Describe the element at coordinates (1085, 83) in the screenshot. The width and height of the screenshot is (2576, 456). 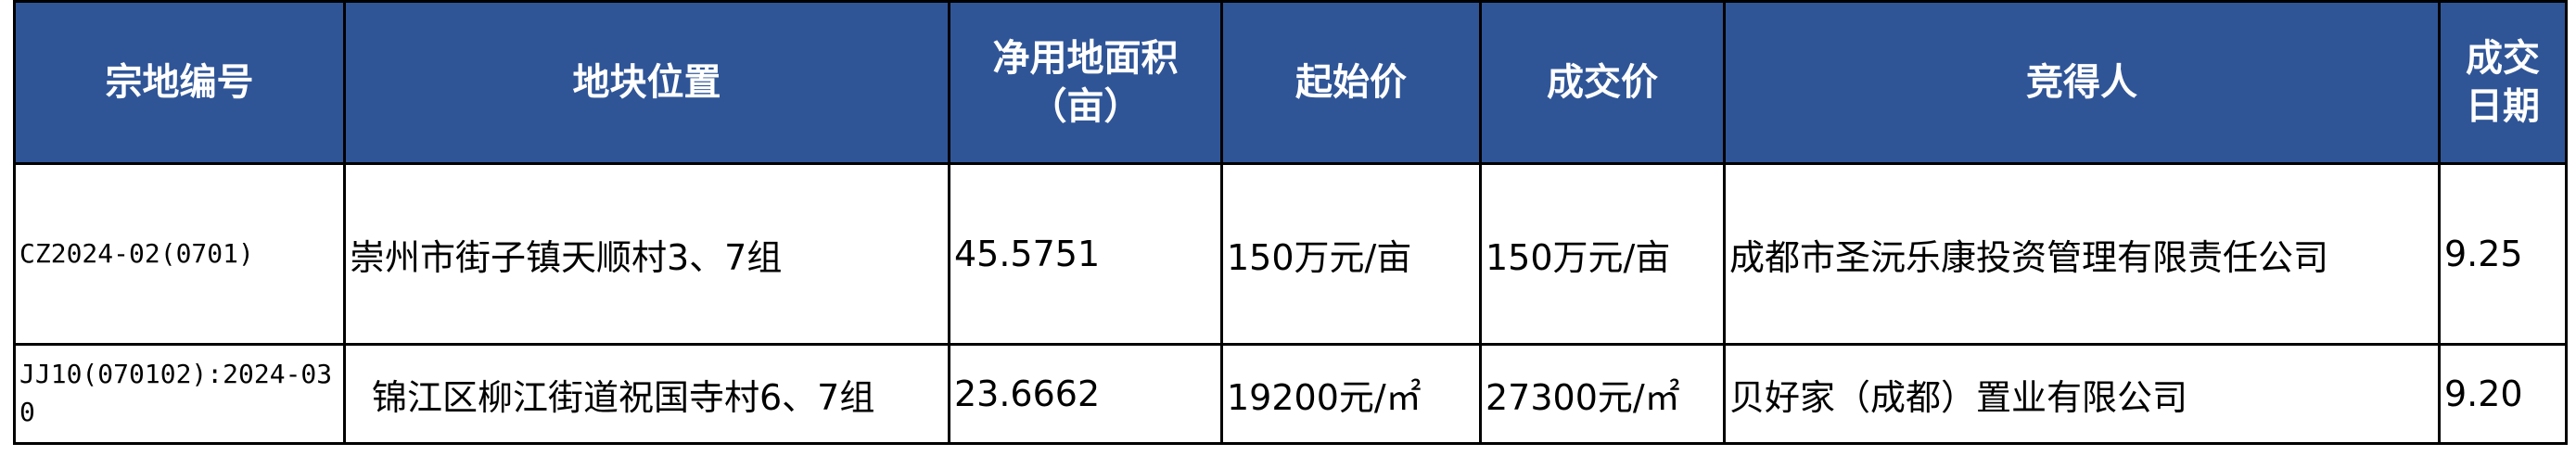
I see `header-area: 净用地面积 （亩）` at that location.